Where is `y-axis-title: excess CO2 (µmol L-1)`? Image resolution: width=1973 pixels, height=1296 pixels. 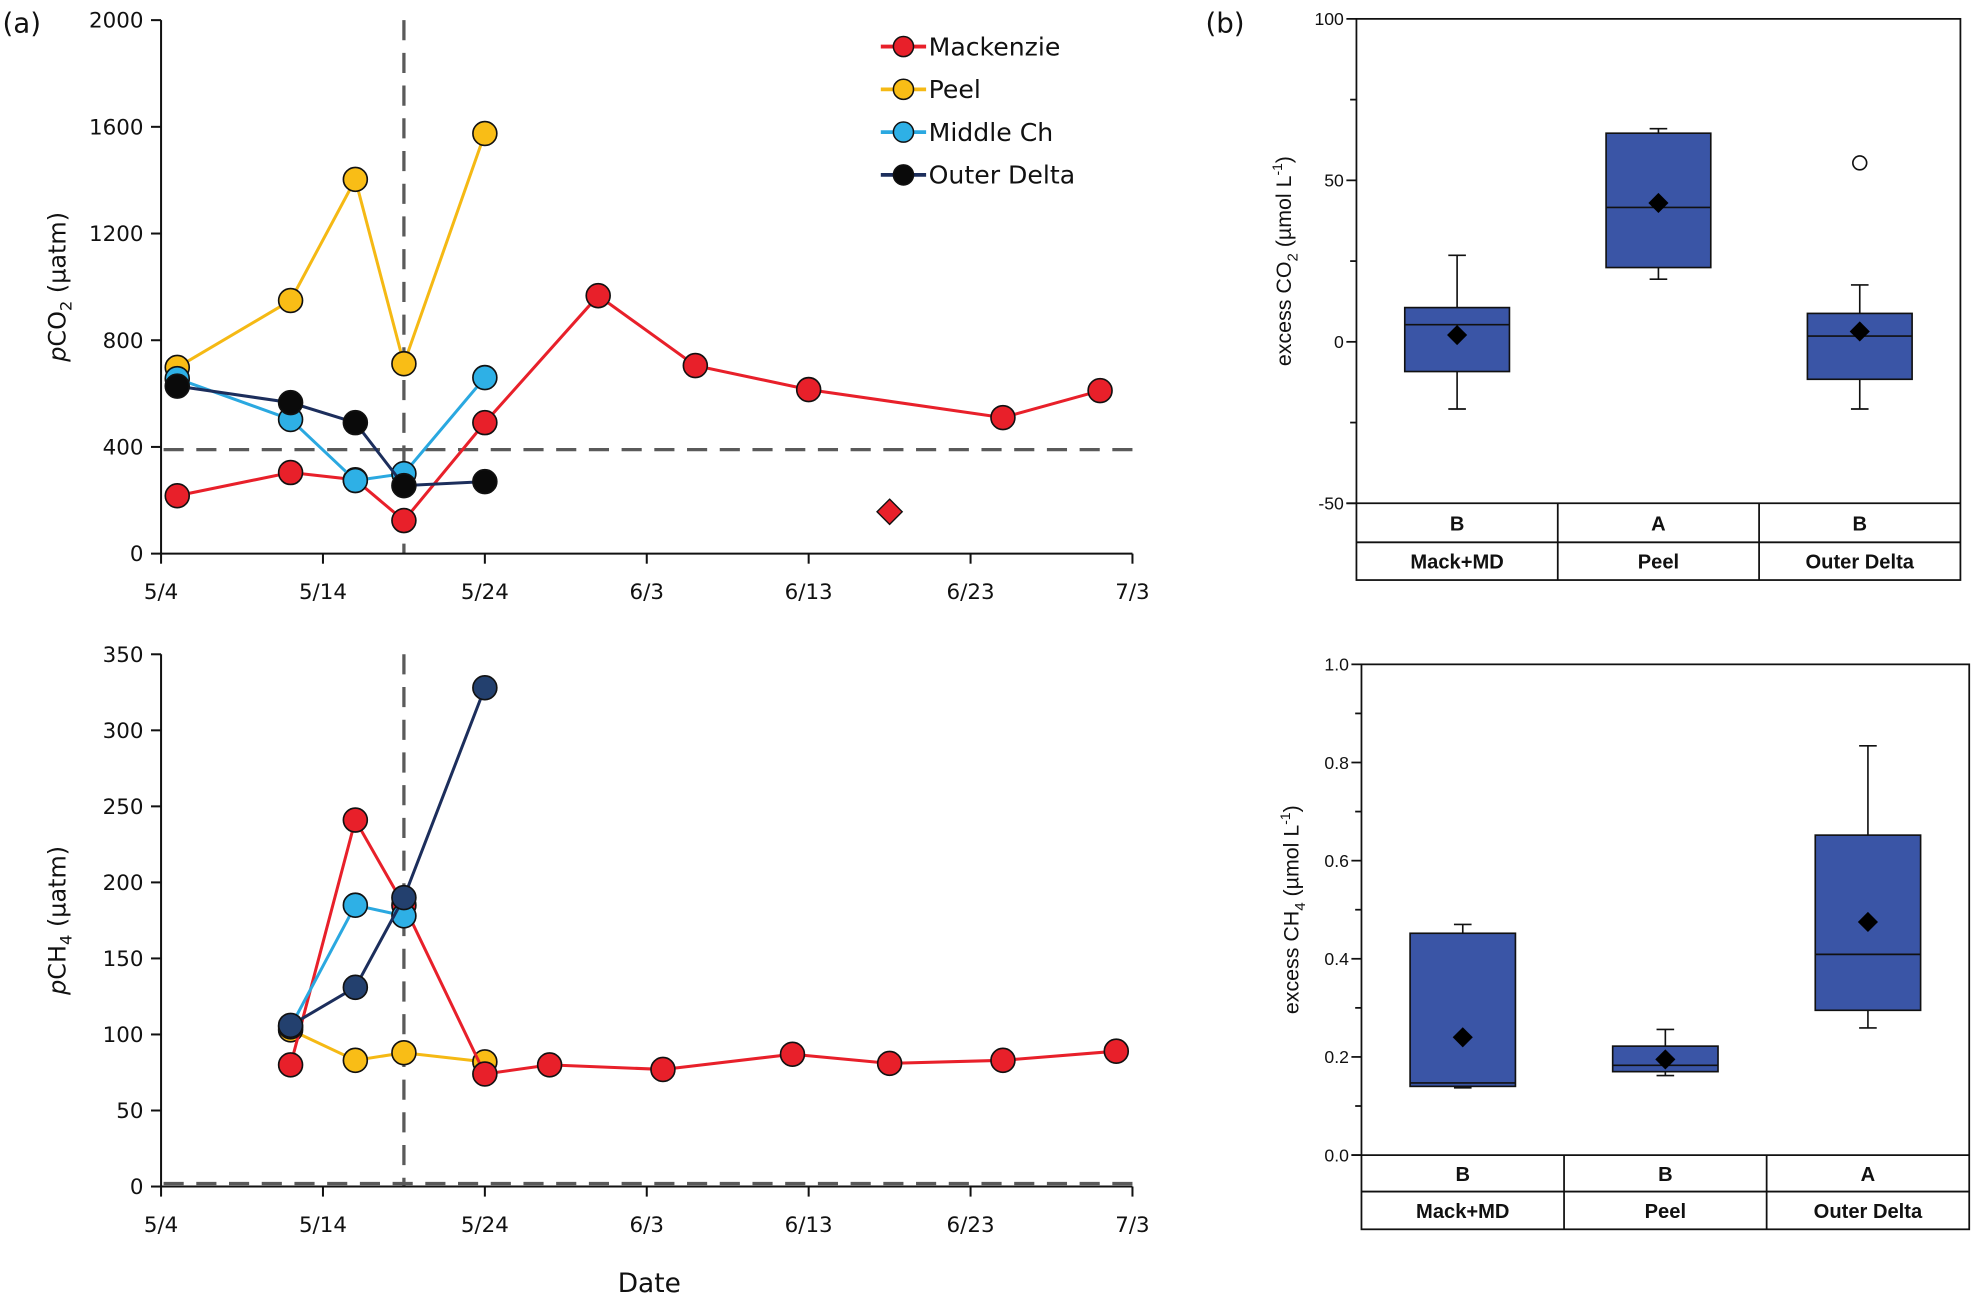
y-axis-title: excess CO2 (µmol L-1) is located at coordinates (1285, 261).